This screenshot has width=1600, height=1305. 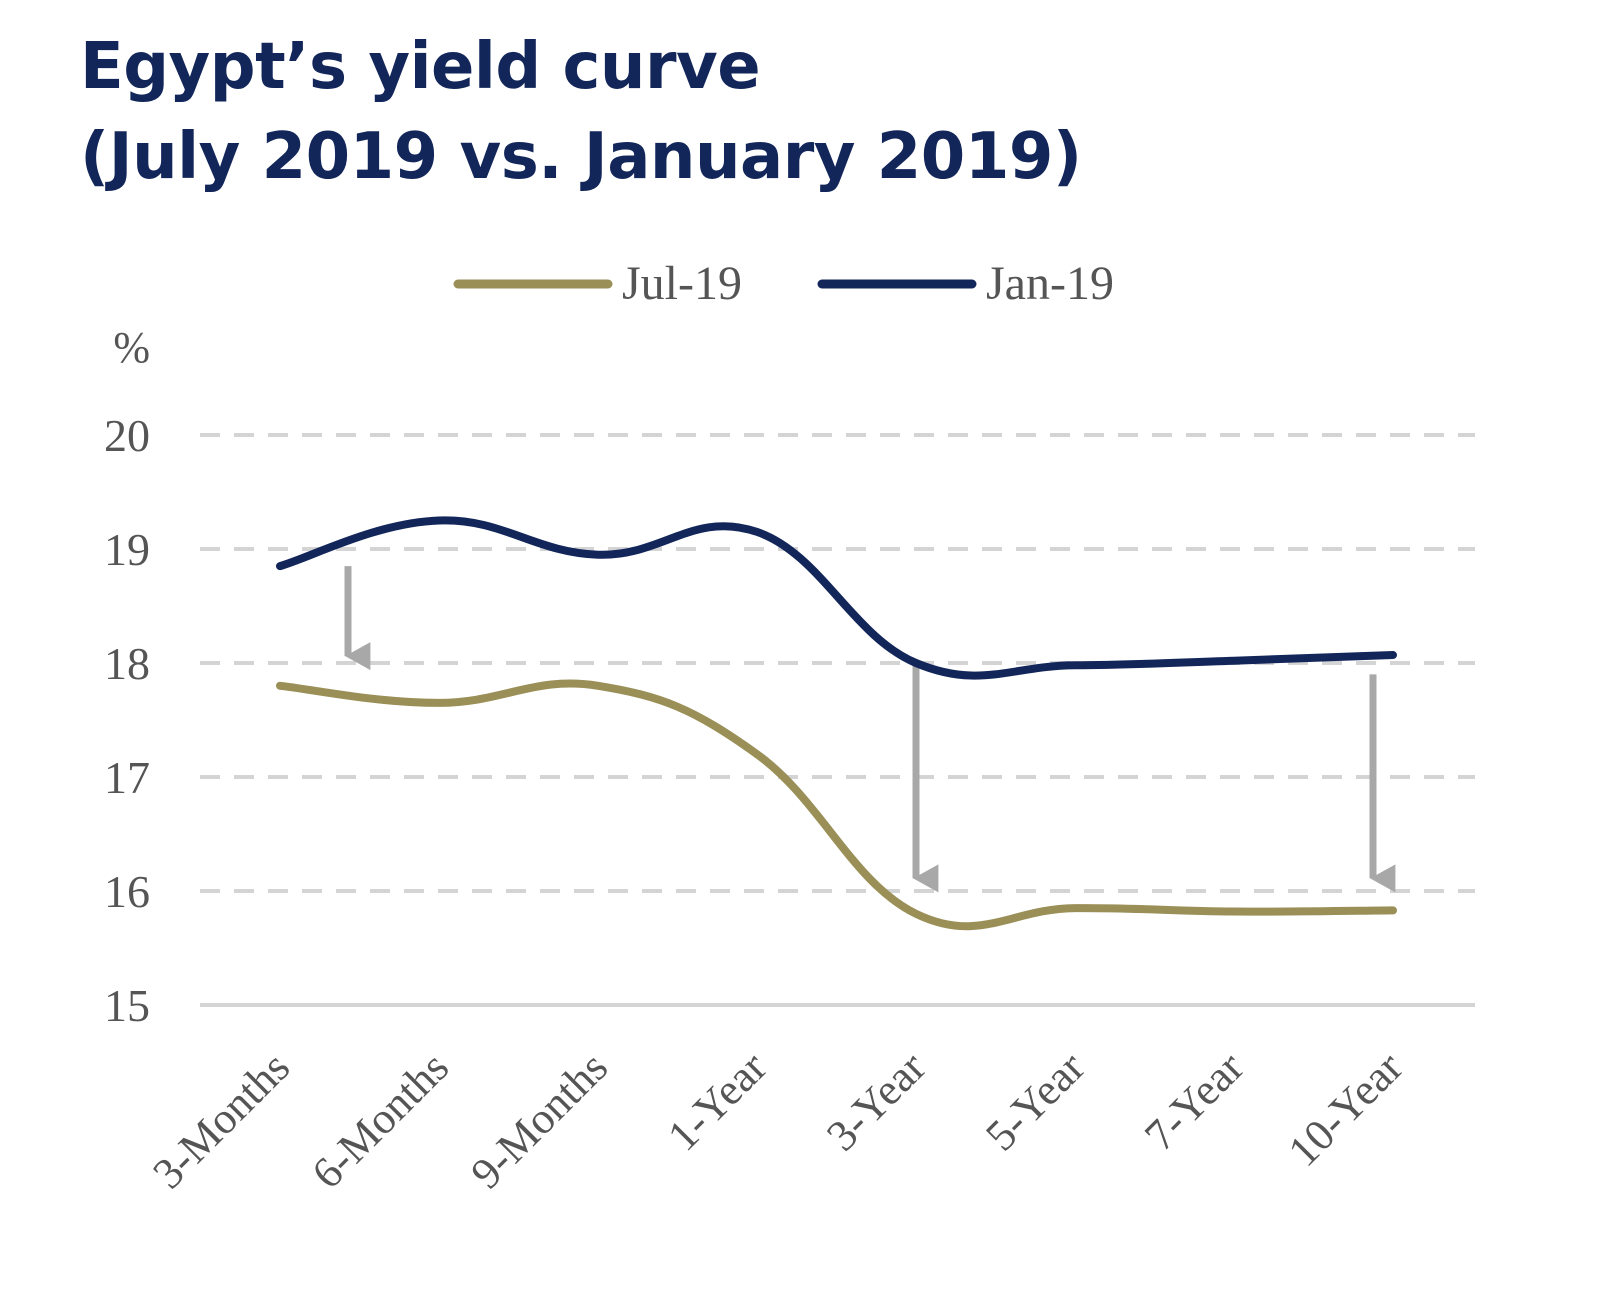 What do you see at coordinates (127, 663) in the screenshot?
I see `y-tick-label: 18` at bounding box center [127, 663].